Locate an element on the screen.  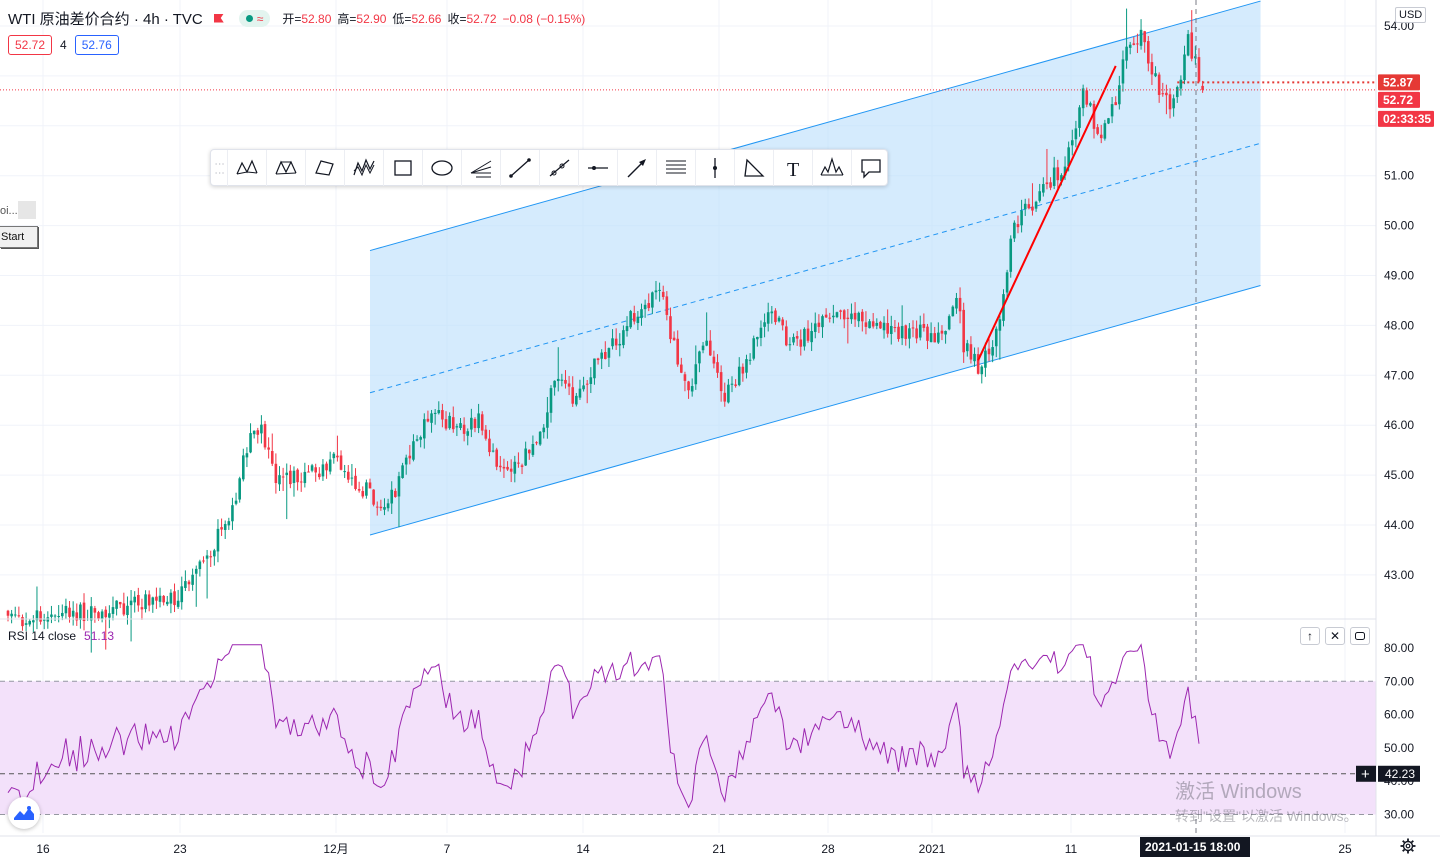
abcd-pattern-tool-button is located at coordinates (324, 168).